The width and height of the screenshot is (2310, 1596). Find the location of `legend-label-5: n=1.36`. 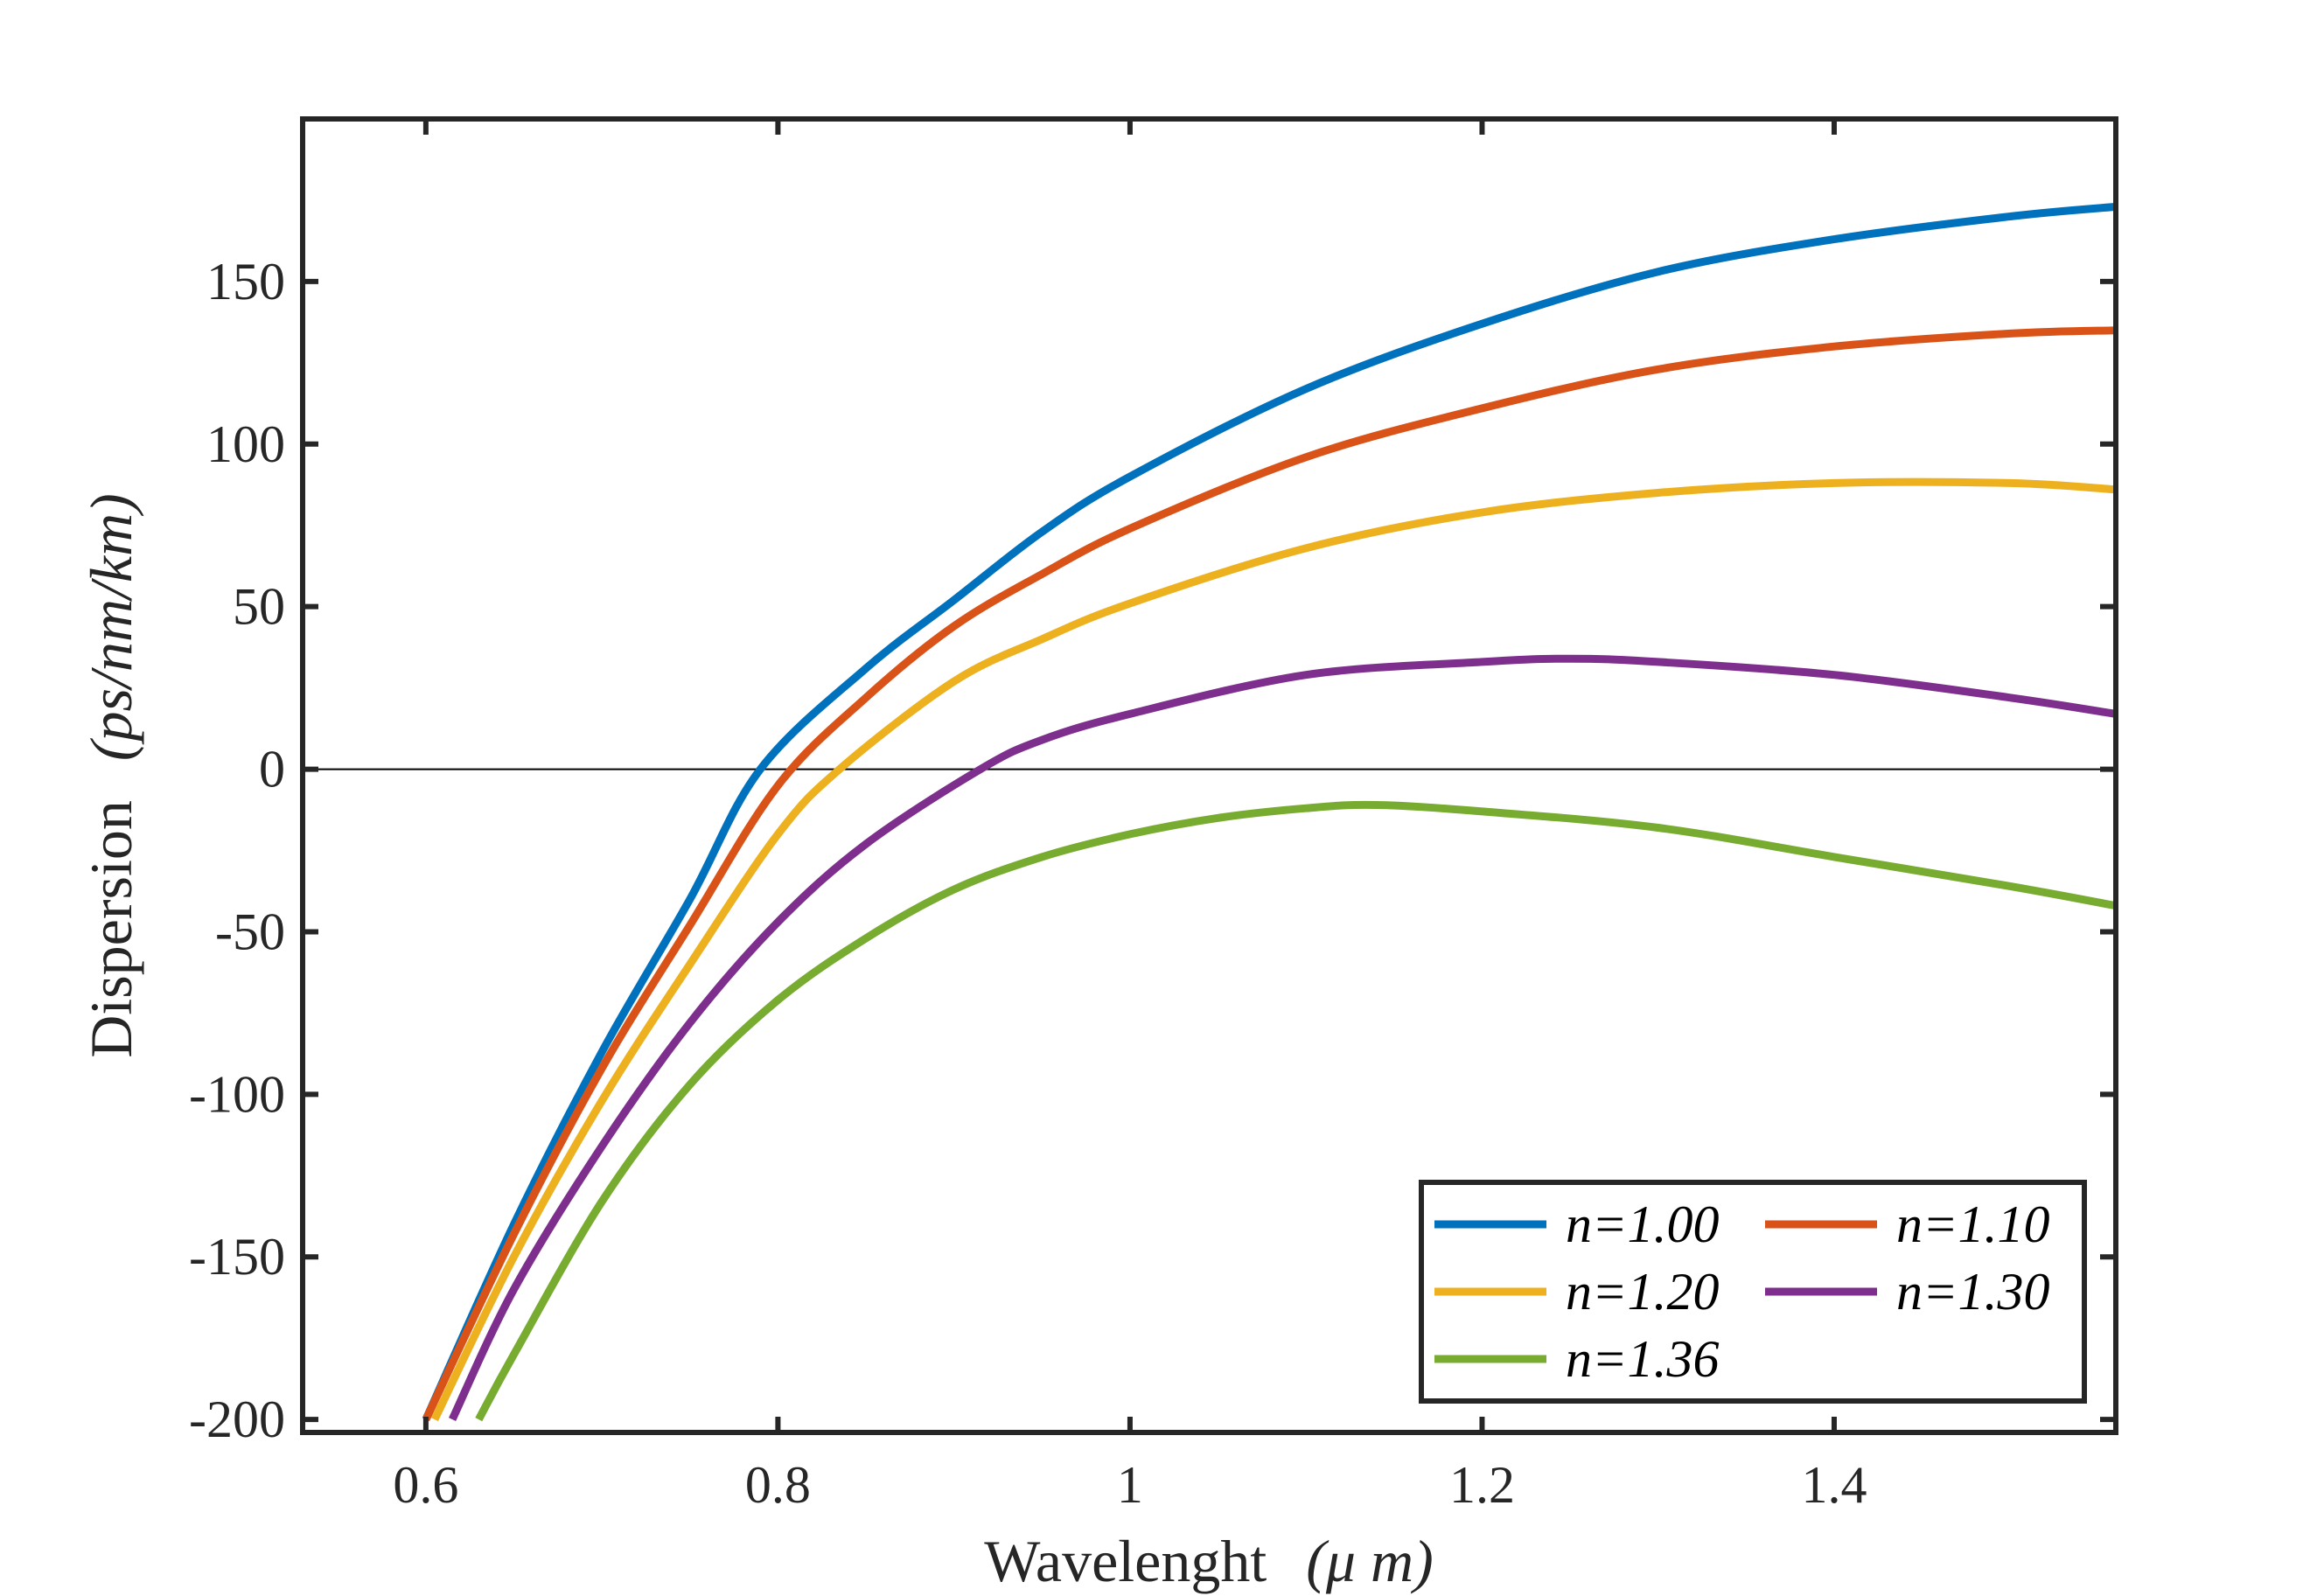

legend-label-5: n=1.36 is located at coordinates (1643, 1359).